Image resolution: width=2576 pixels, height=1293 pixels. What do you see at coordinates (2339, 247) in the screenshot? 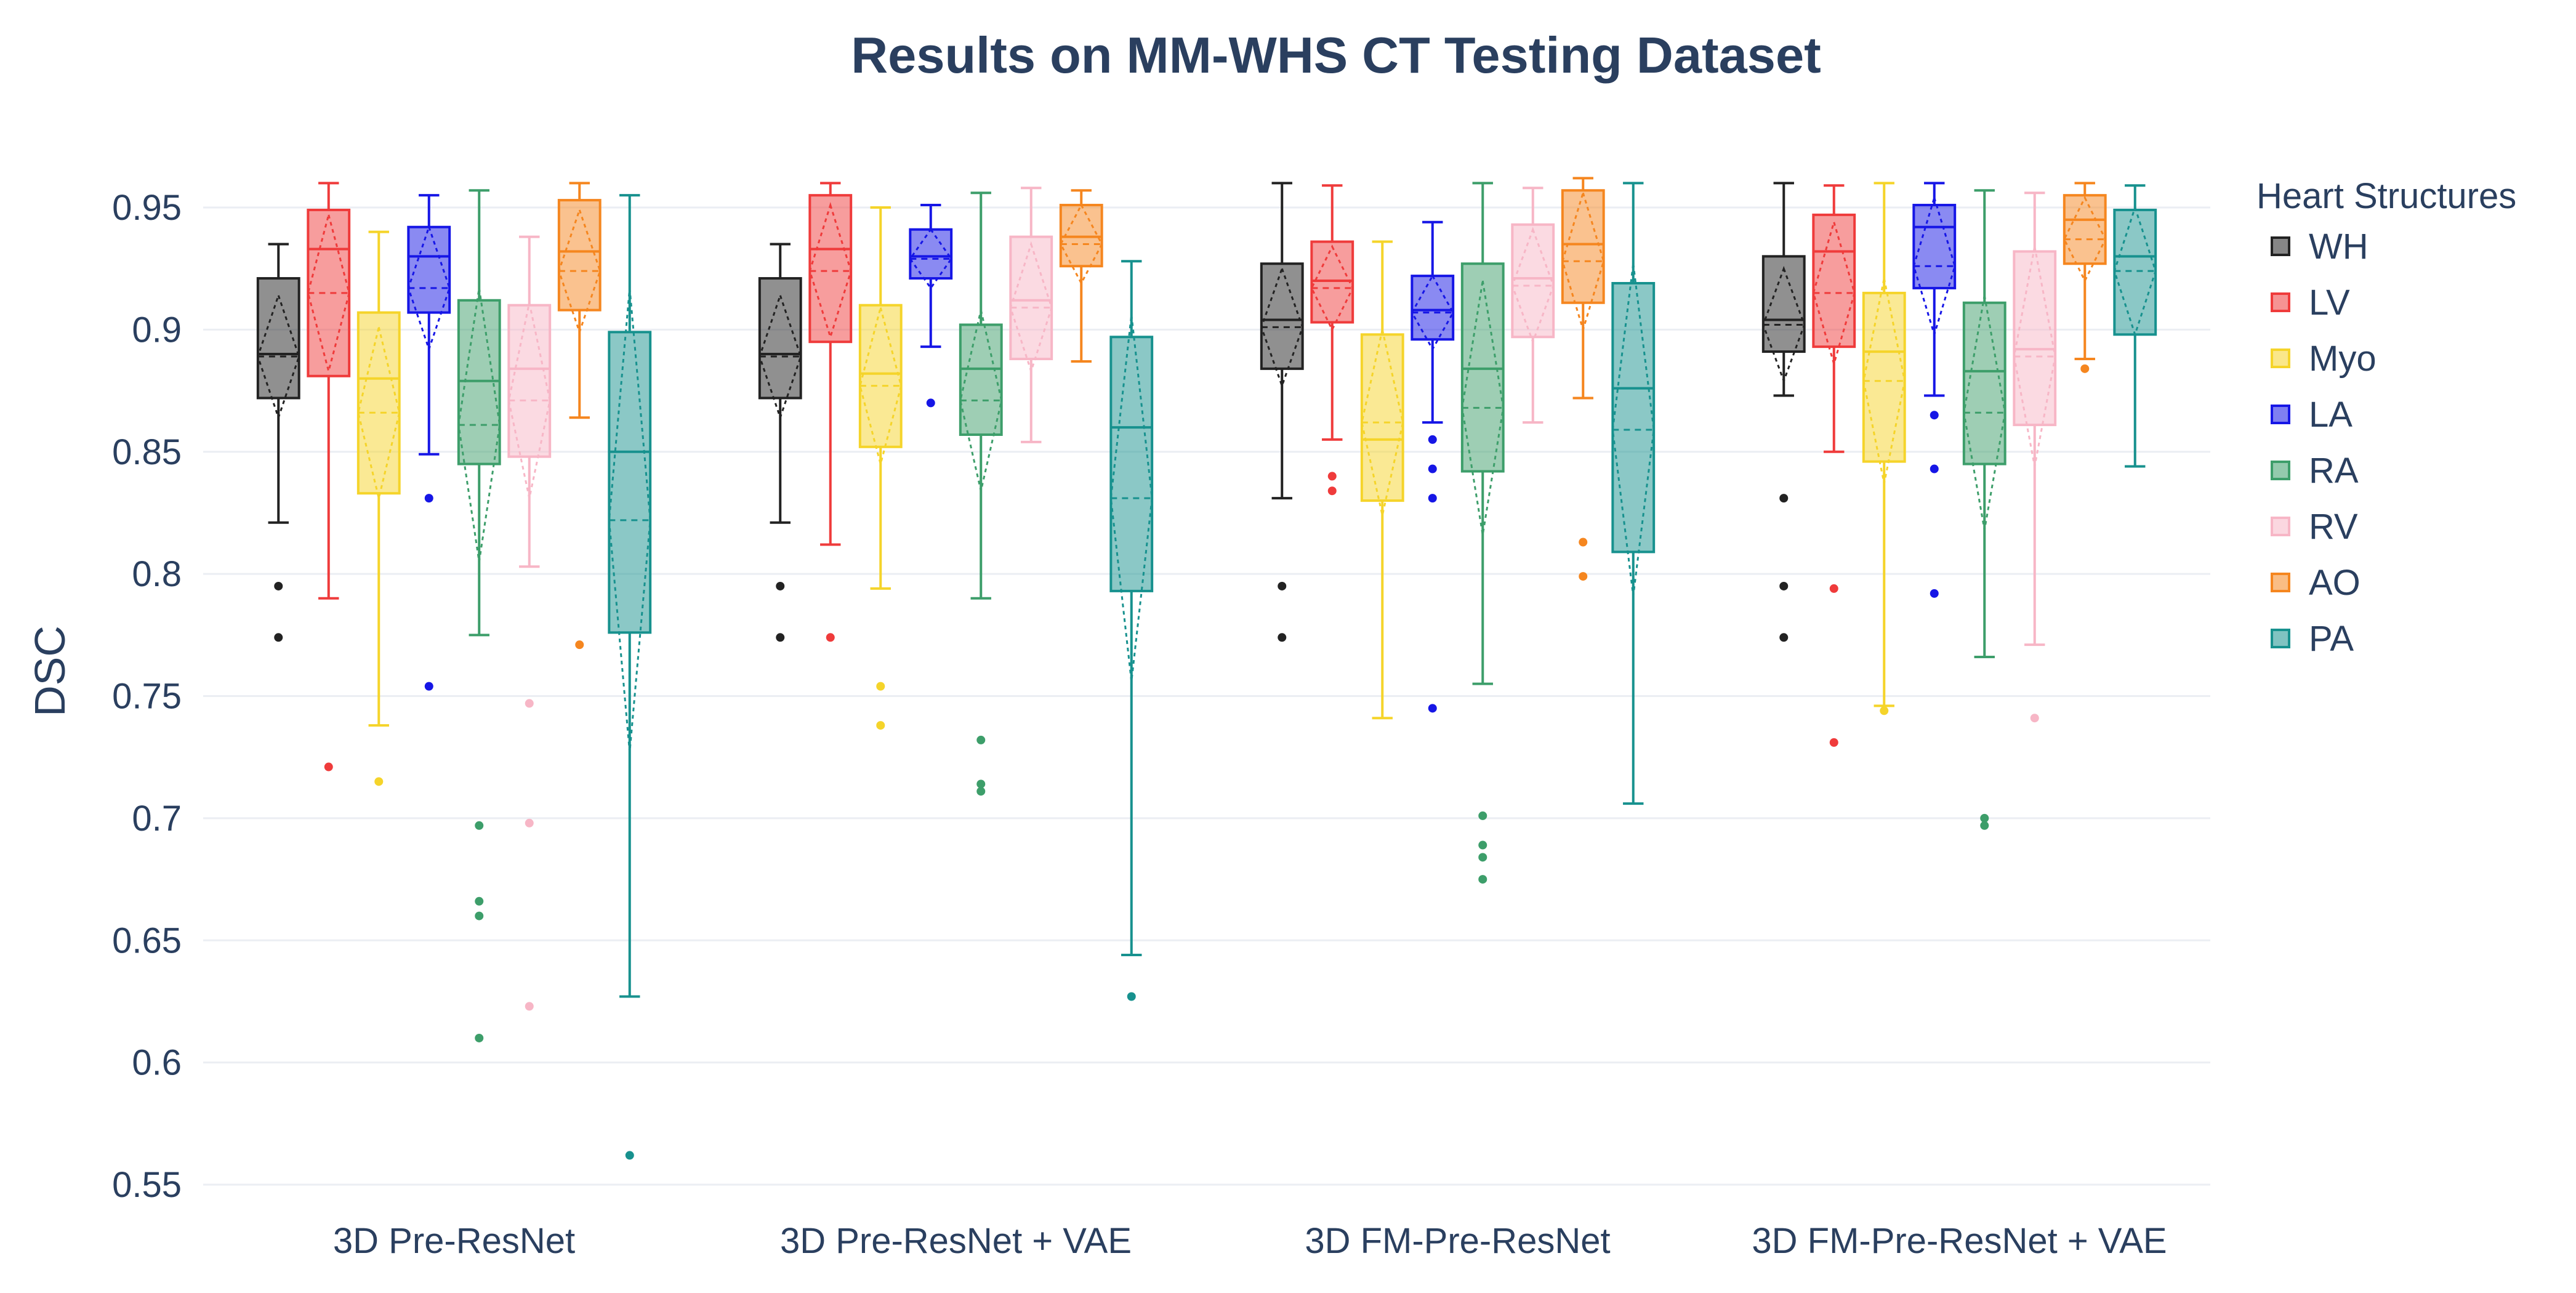
I see `legend-label: WH` at bounding box center [2339, 247].